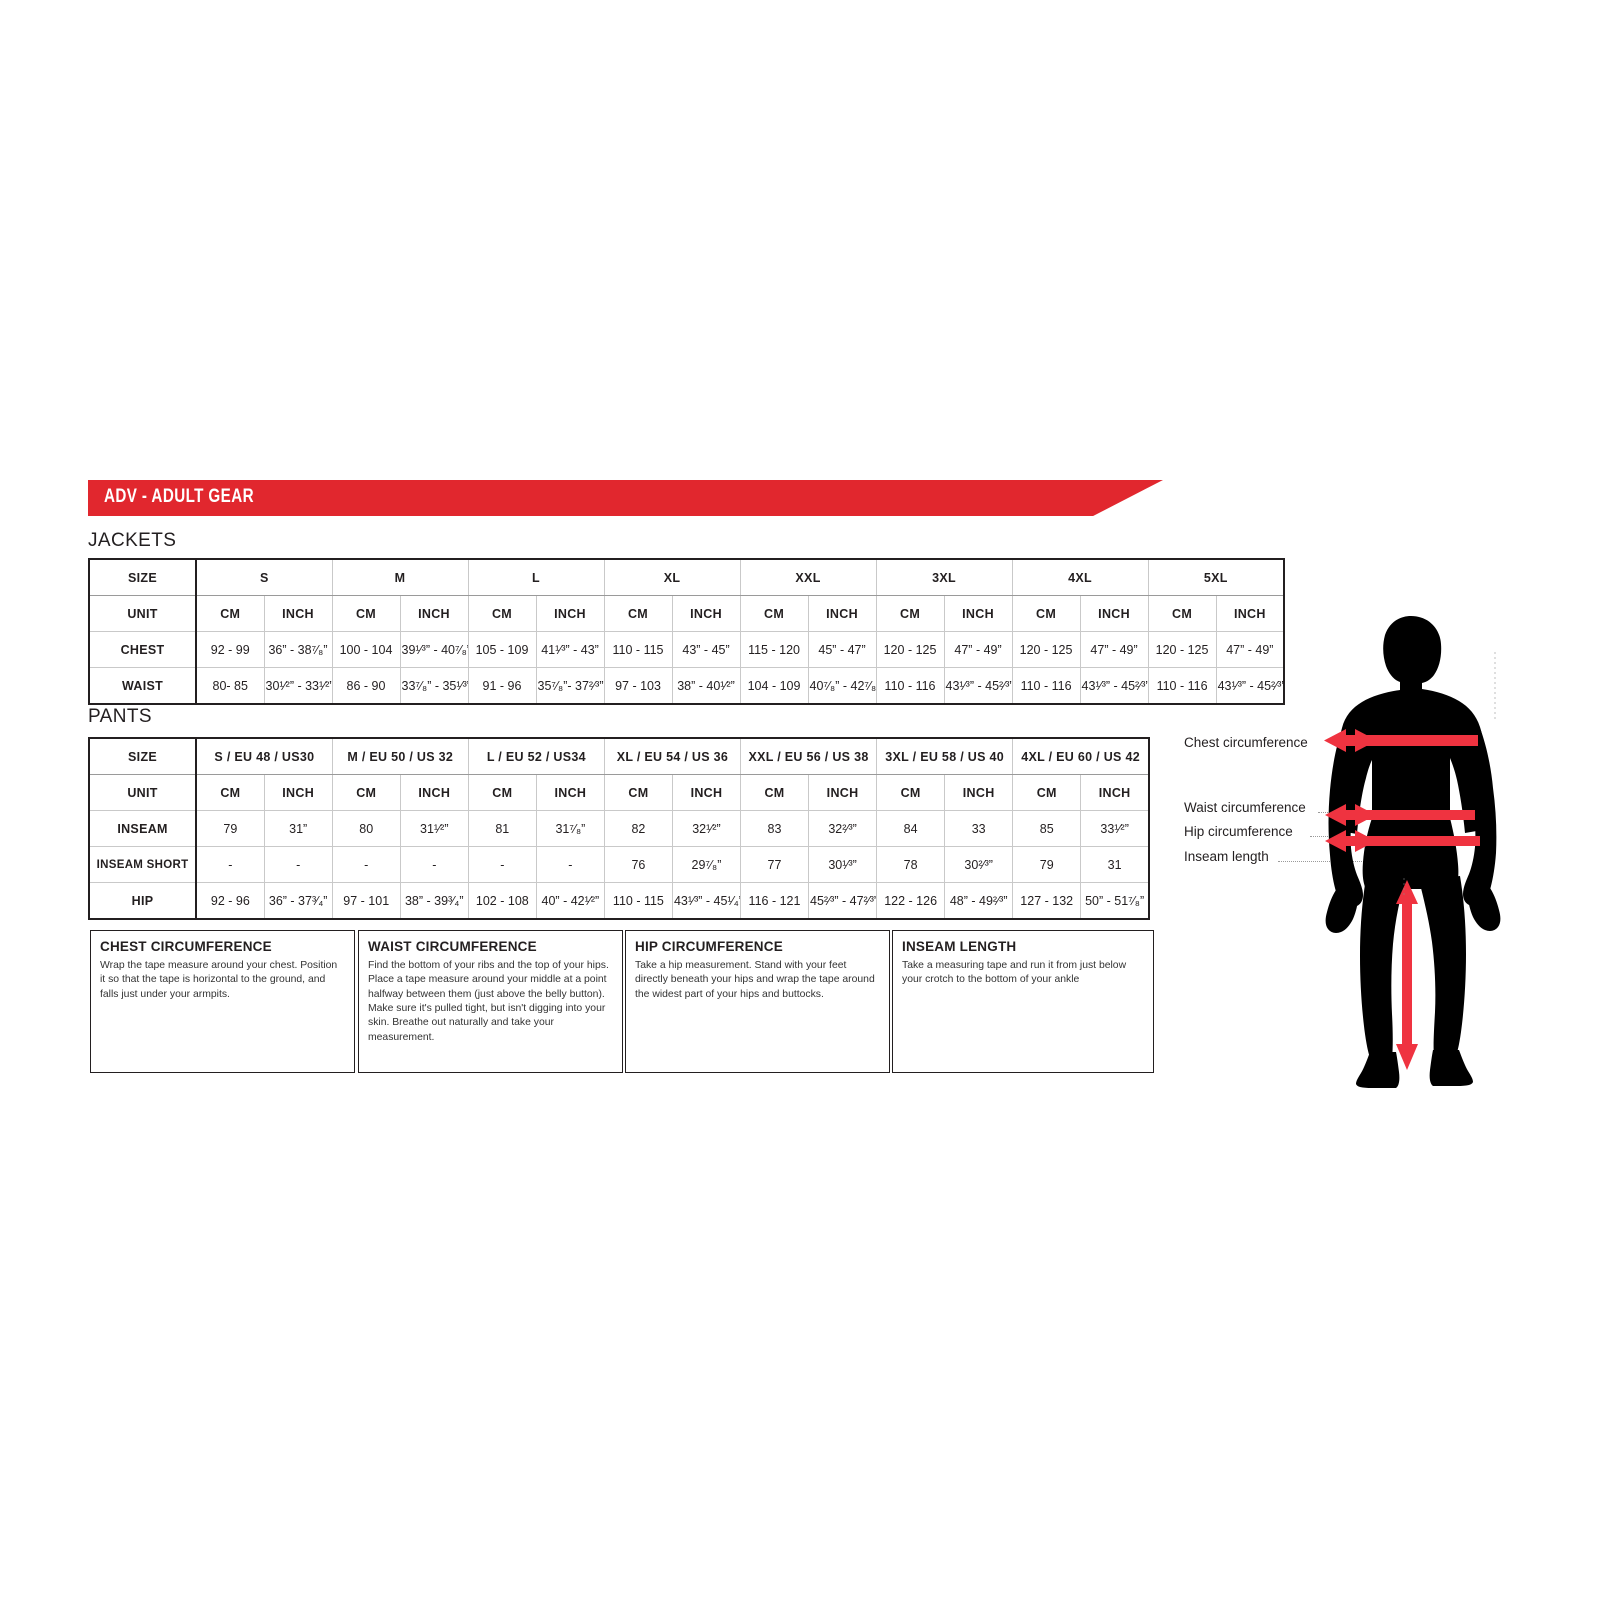  I want to click on body-silhouette-figure, so click(1425, 851).